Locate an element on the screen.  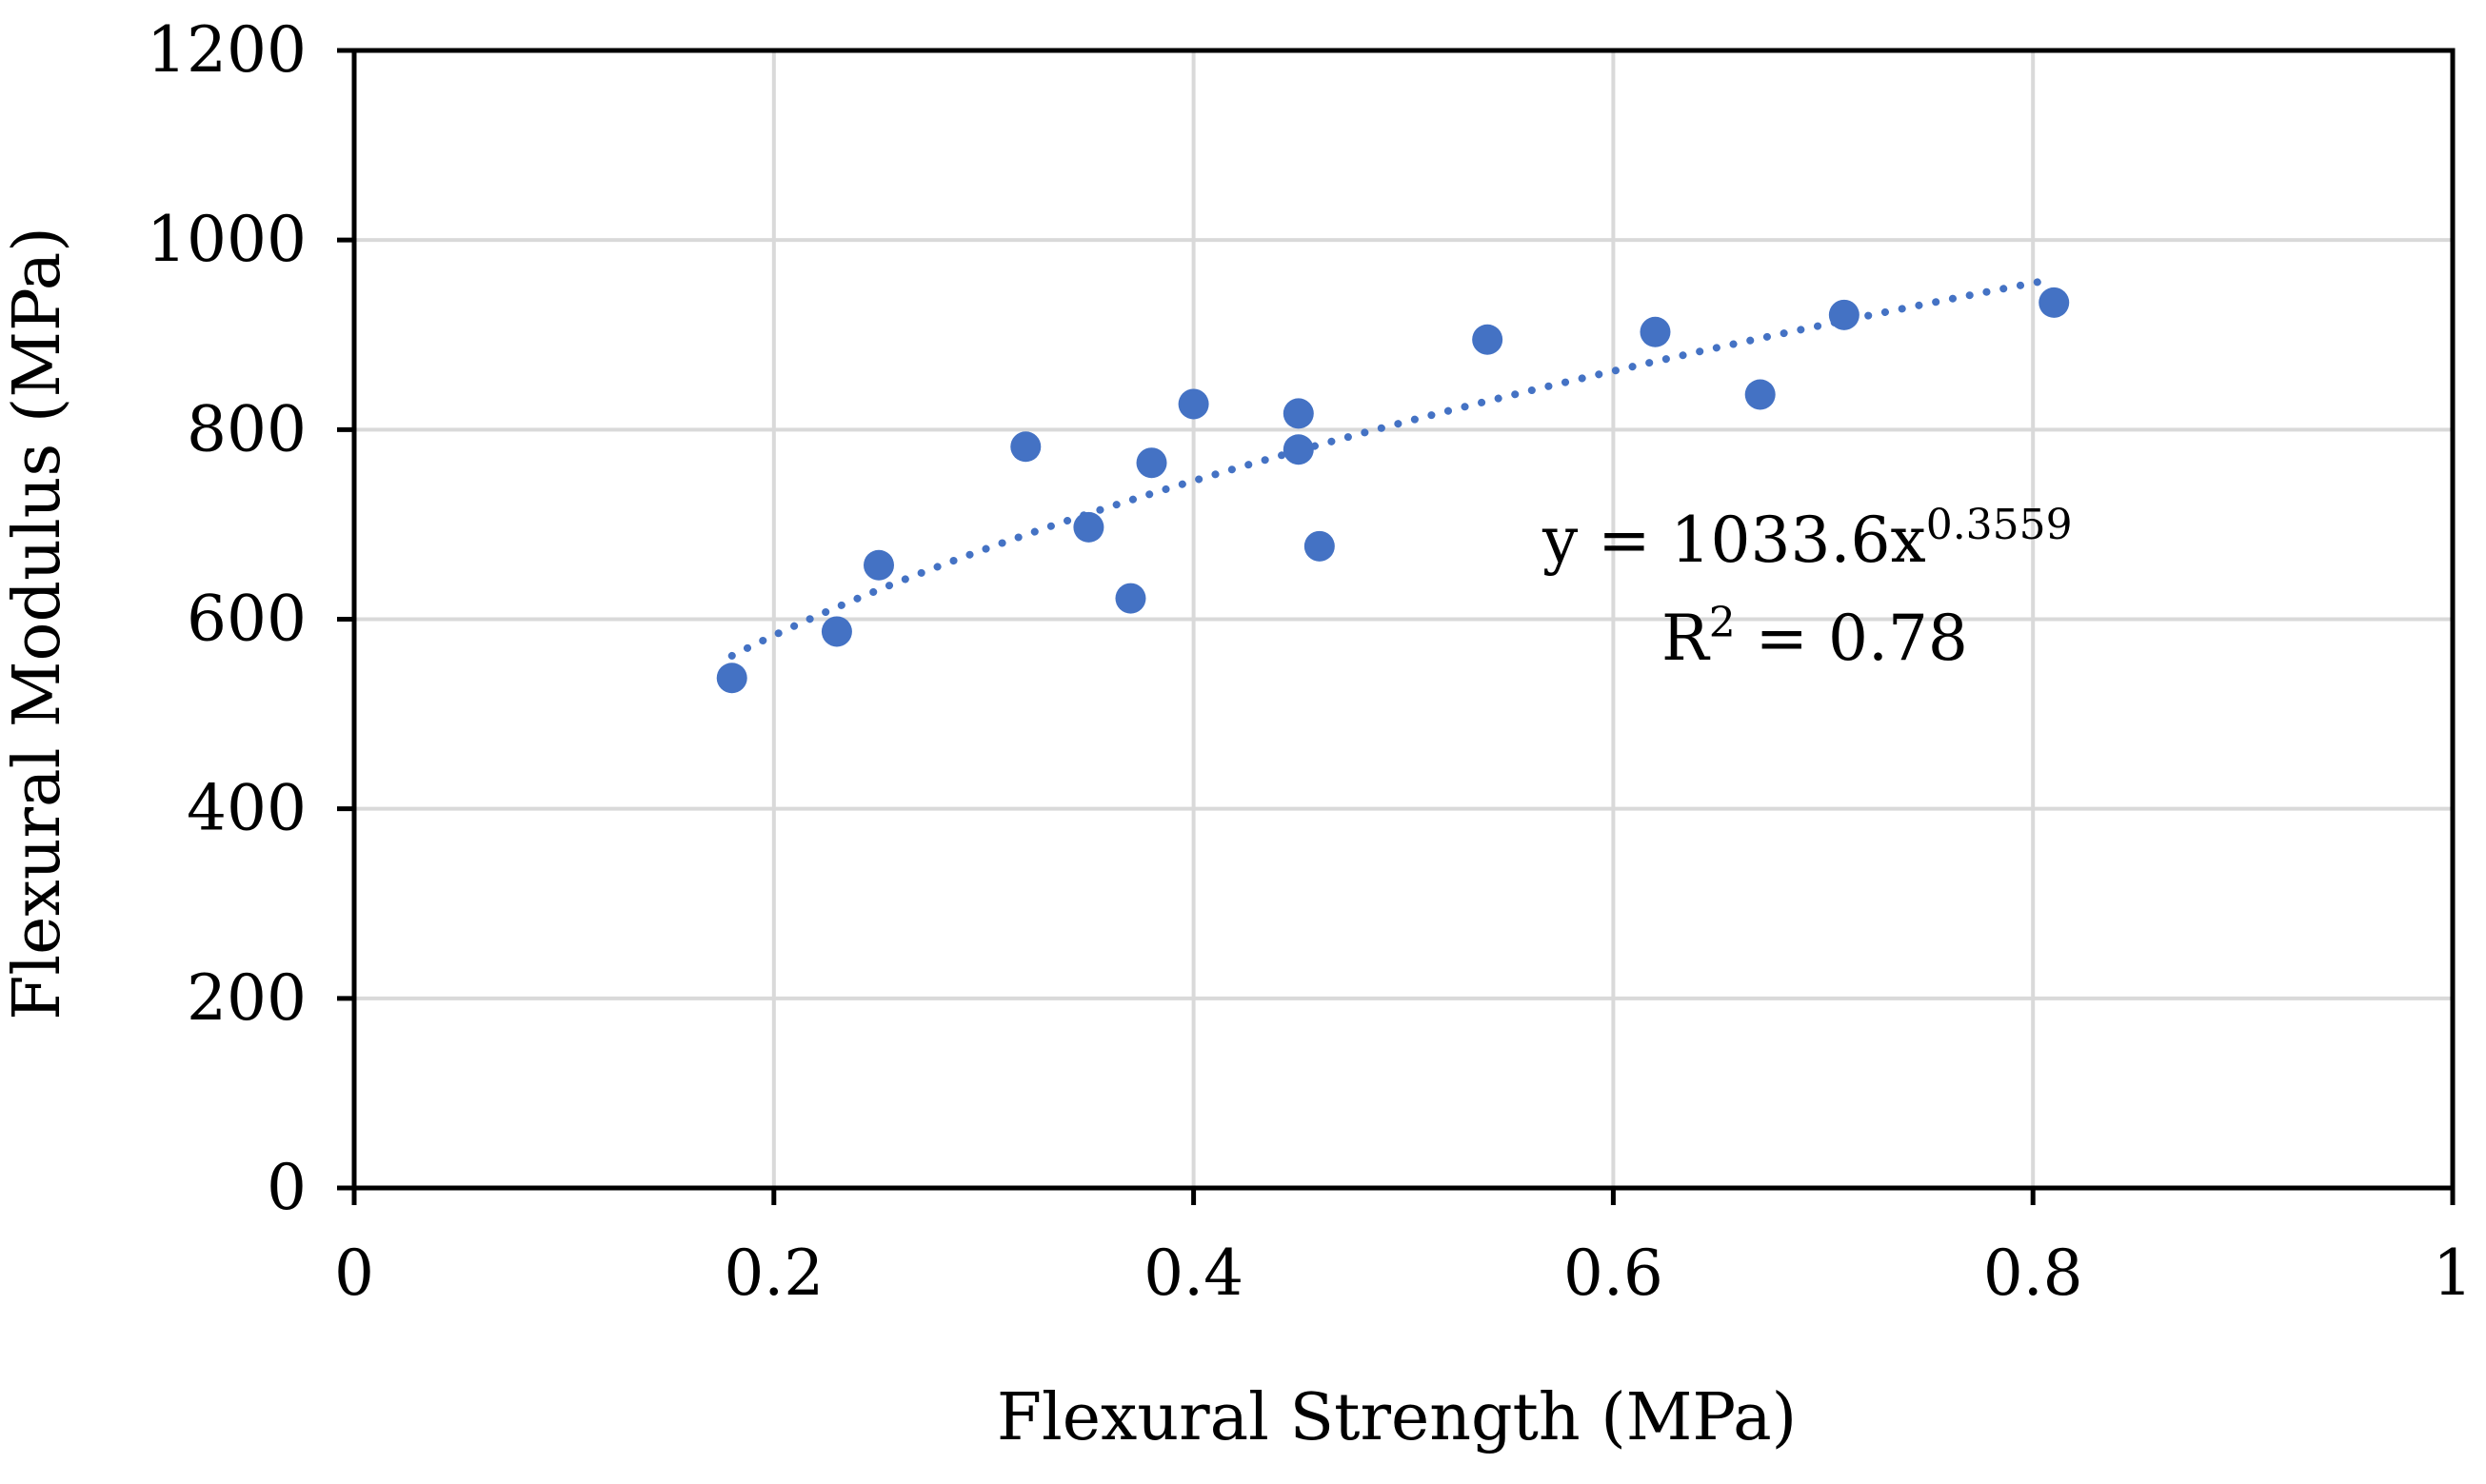
y-tick-label: 1000 is located at coordinates (227, 240).